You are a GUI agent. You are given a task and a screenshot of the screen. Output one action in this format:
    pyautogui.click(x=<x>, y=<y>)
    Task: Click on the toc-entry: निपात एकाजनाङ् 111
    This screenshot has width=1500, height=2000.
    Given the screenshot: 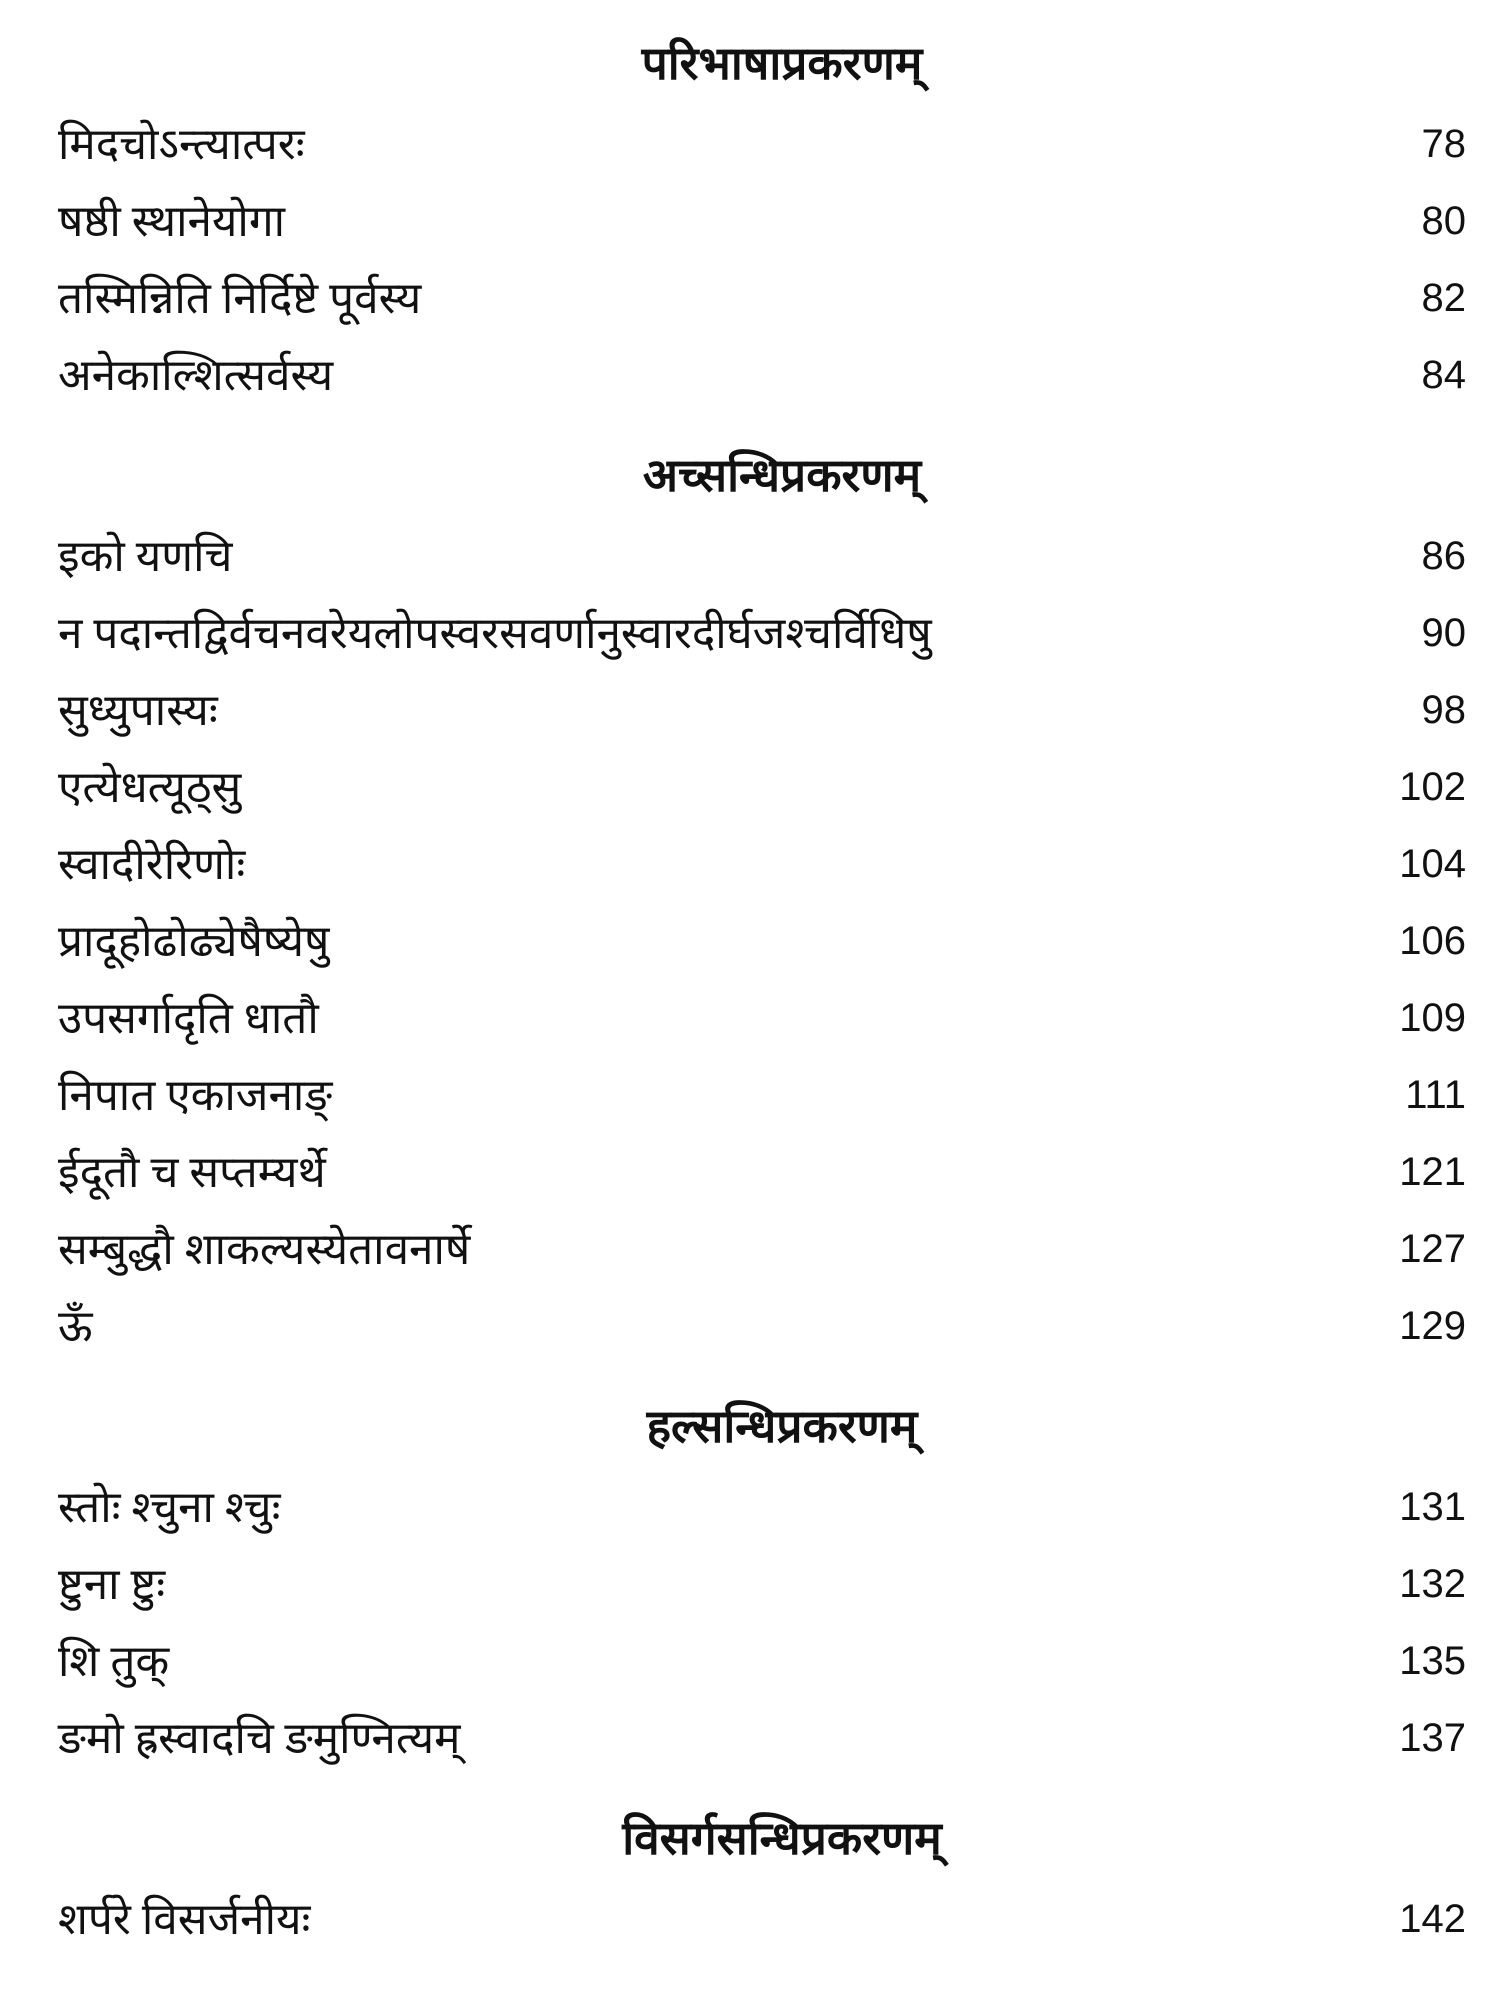 What is the action you would take?
    pyautogui.click(x=762, y=1095)
    